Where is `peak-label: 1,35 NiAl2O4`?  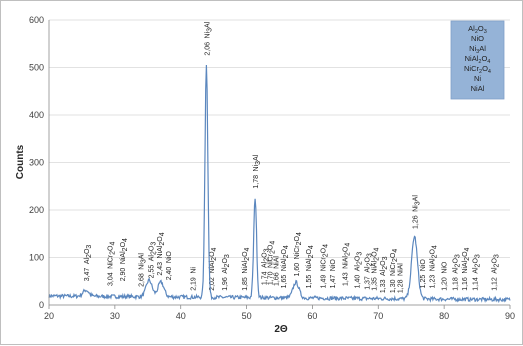 peak-label: 1,35 NiAl2O4 is located at coordinates (376, 268).